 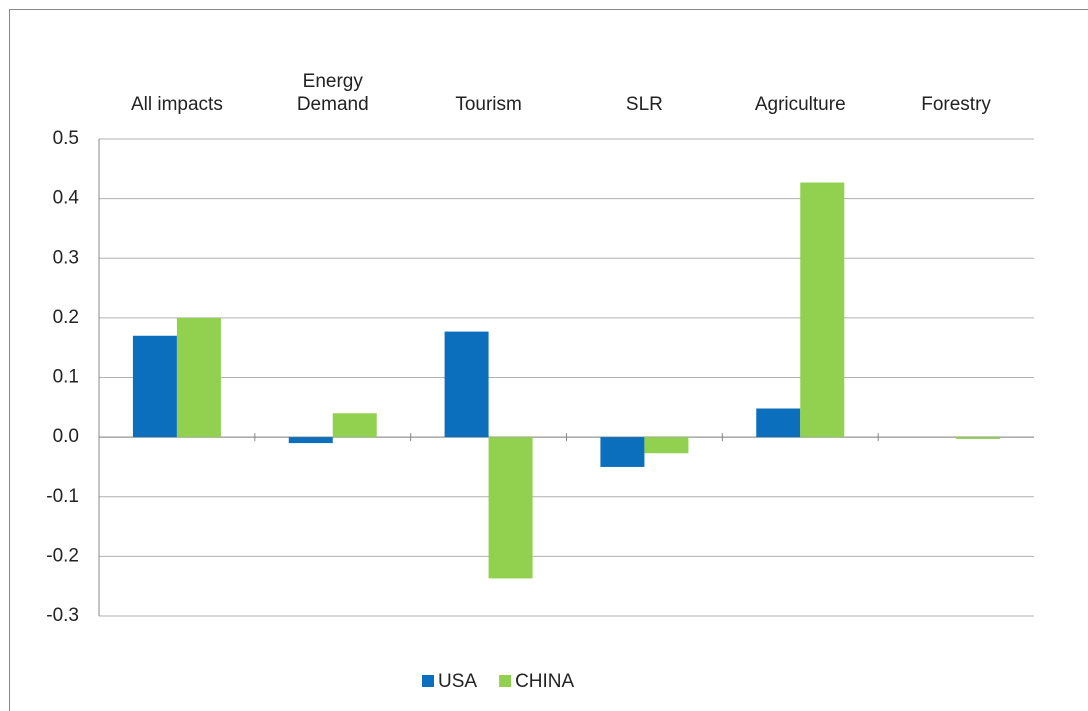 I want to click on x-tick-label: Tourism, so click(x=488, y=104).